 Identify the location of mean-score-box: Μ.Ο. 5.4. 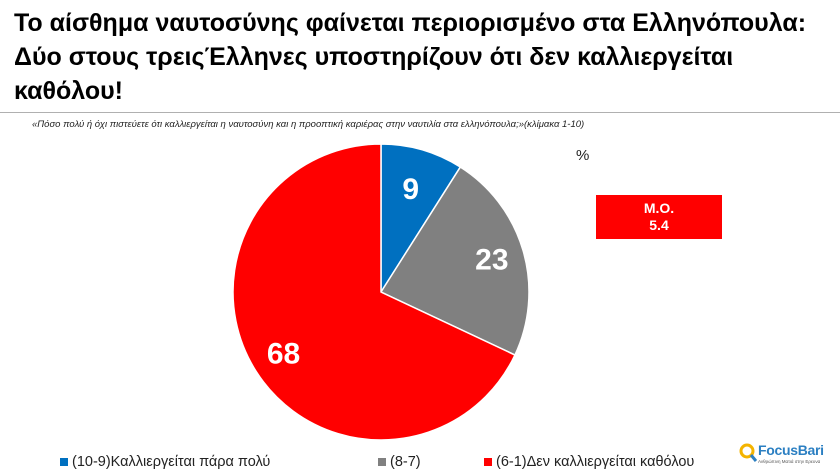
(659, 217).